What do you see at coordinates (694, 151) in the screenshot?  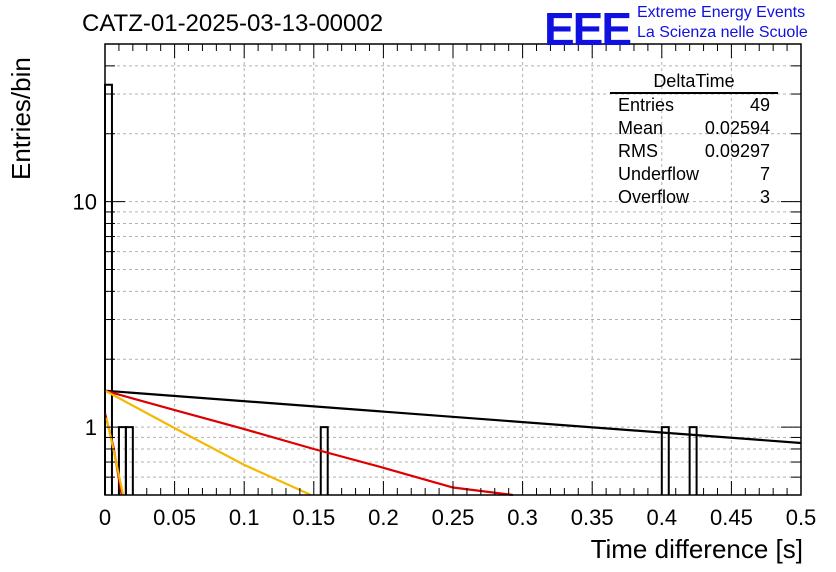 I see `stats-row-rms: RMS 0.09297` at bounding box center [694, 151].